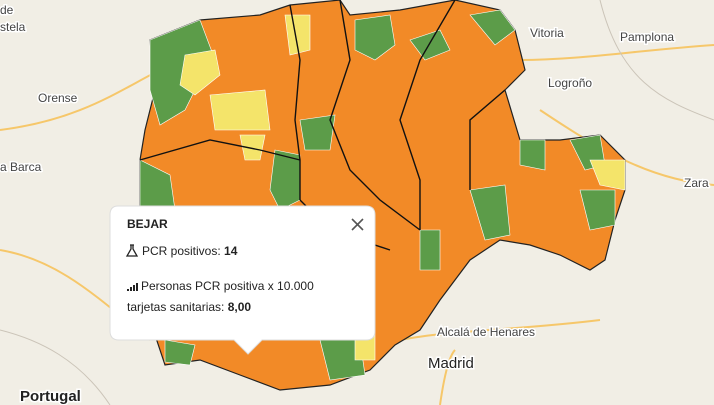 Image resolution: width=714 pixels, height=405 pixels. Describe the element at coordinates (50, 396) in the screenshot. I see `place-label: Portugal` at that location.